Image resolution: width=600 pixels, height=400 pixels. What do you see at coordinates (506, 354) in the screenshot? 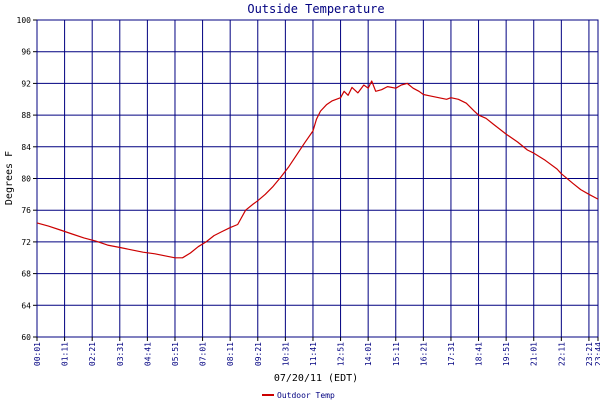
I see `x-tick-label: 19:51` at bounding box center [506, 354].